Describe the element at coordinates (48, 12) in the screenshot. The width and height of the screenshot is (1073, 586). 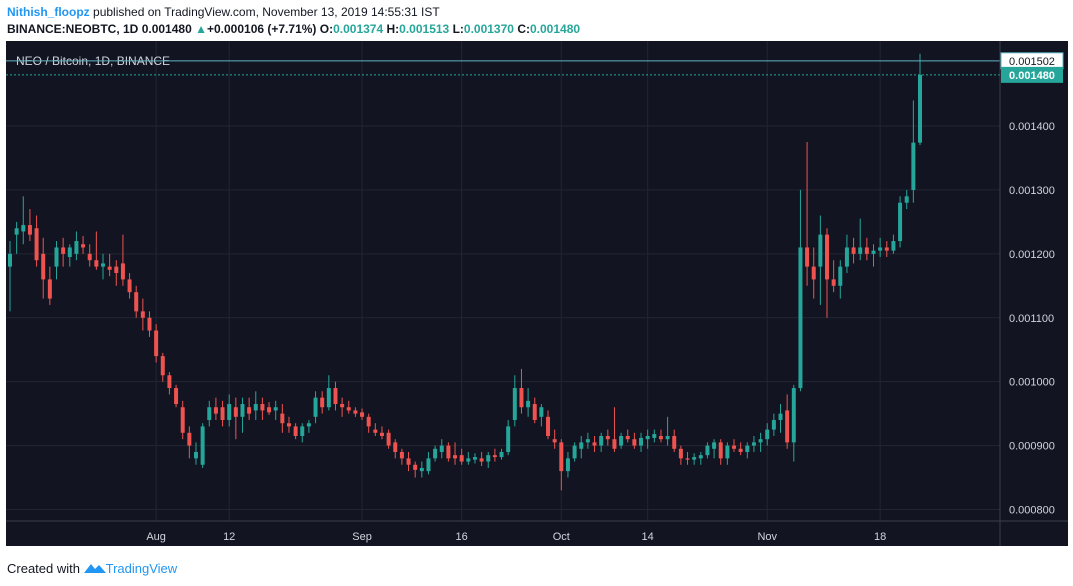
I see `author-name: Nithish_floopz` at that location.